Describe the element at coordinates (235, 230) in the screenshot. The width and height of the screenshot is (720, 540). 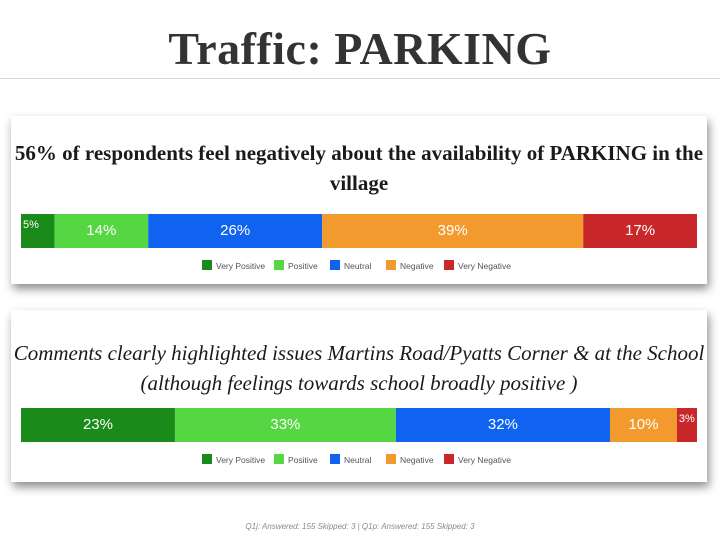
I see `data-label: 26%` at that location.